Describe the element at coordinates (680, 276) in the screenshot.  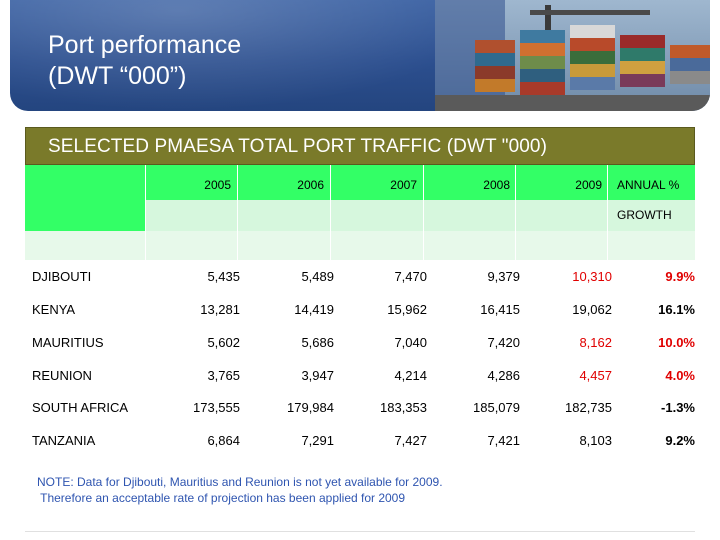
I see `growth-value: 9.9%` at that location.